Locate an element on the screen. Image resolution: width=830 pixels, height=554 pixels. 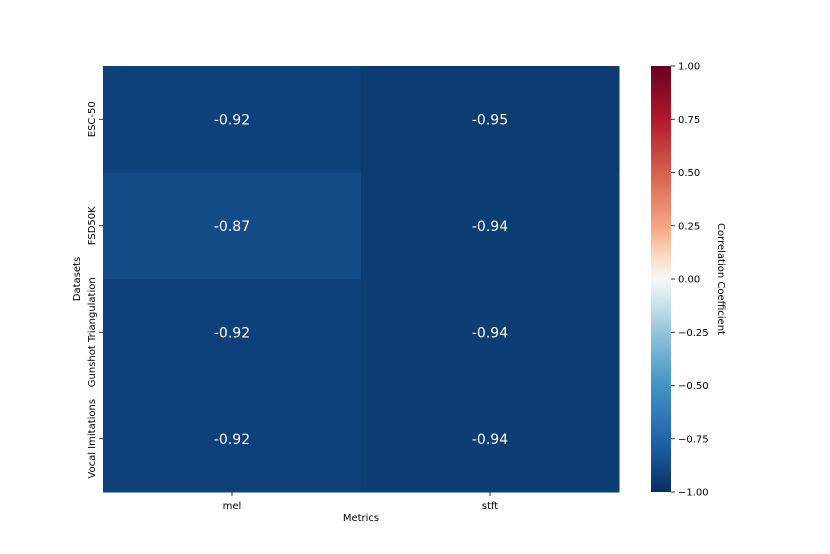
colorbar-ticks: 1.00 0.75 0.50 0.25 0.00 −0.25 −0.50 −0.75 −1.00 is located at coordinates (690, 280).